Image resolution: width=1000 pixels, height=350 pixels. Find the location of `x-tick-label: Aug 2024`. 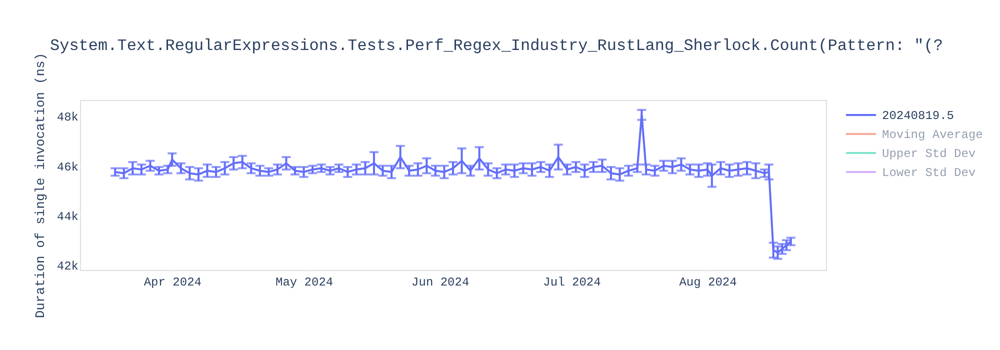

x-tick-label: Aug 2024 is located at coordinates (708, 283).